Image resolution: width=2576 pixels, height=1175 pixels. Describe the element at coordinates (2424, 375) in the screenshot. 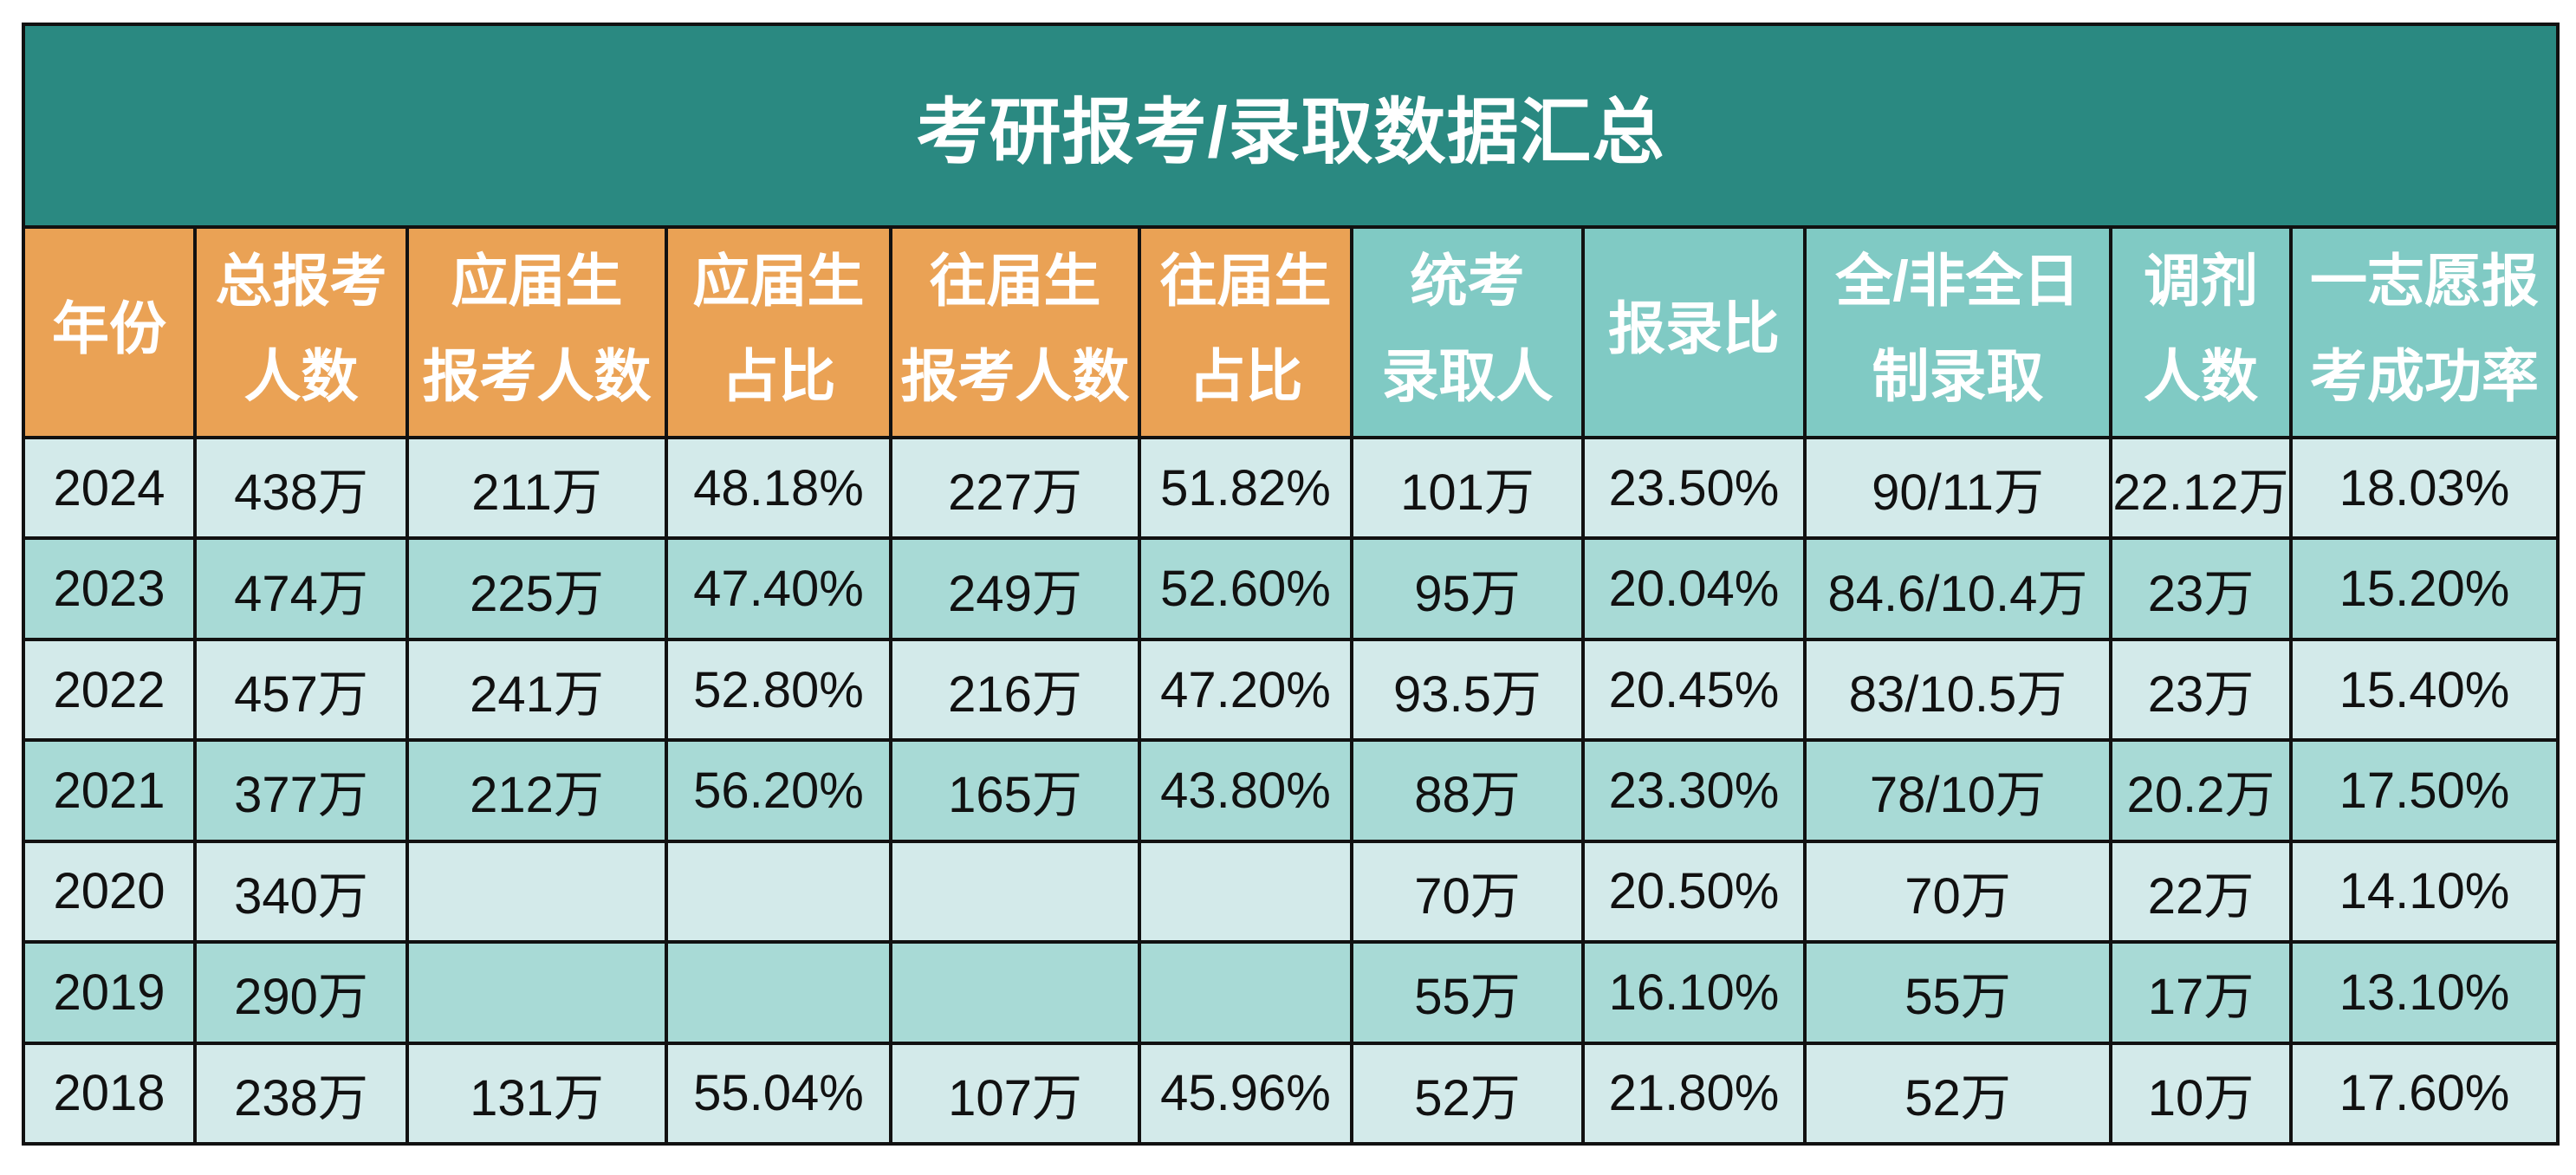

I see `column-header-line: 考成功率` at that location.